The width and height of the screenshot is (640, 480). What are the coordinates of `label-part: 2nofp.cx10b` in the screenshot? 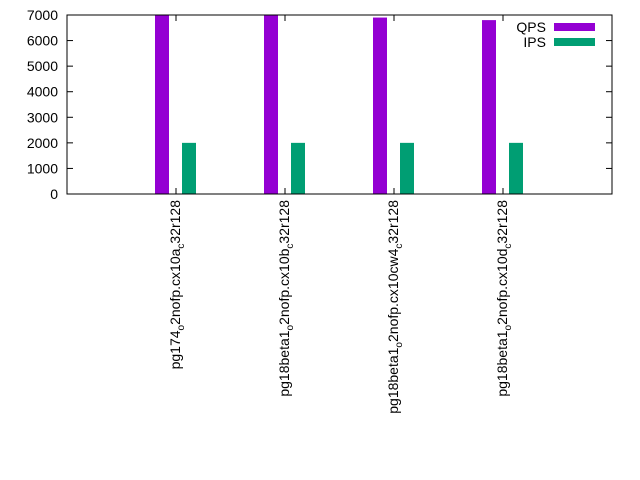 It's located at (284, 286).